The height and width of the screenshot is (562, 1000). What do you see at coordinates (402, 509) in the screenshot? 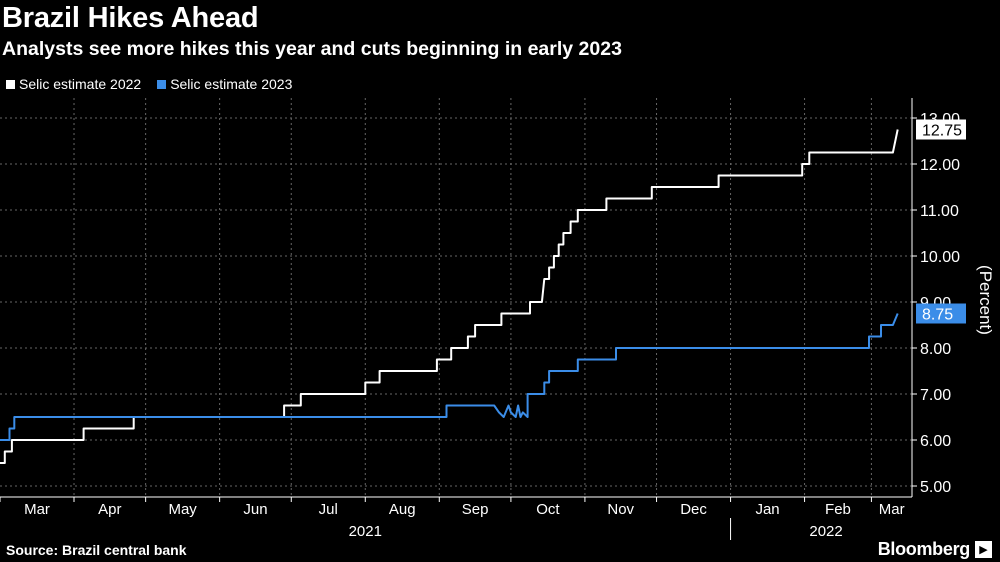
I see `x-tick-label: Aug` at bounding box center [402, 509].